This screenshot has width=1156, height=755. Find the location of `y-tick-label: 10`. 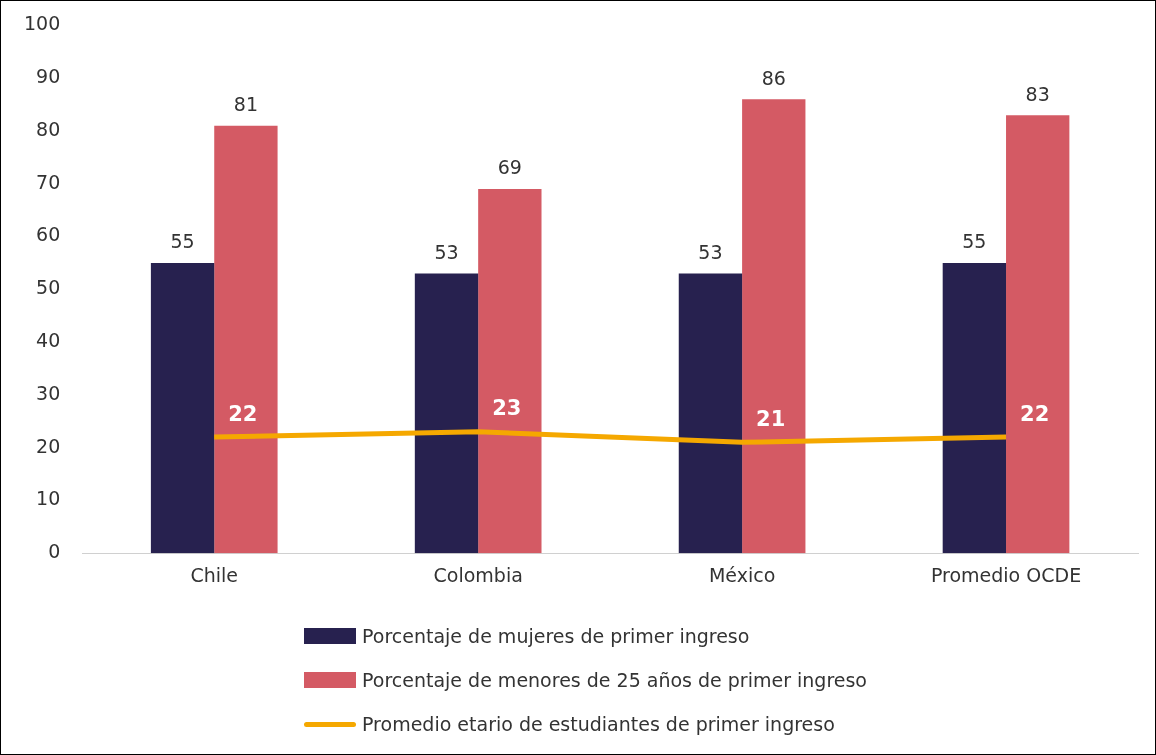

y-tick-label: 10 is located at coordinates (48, 498).